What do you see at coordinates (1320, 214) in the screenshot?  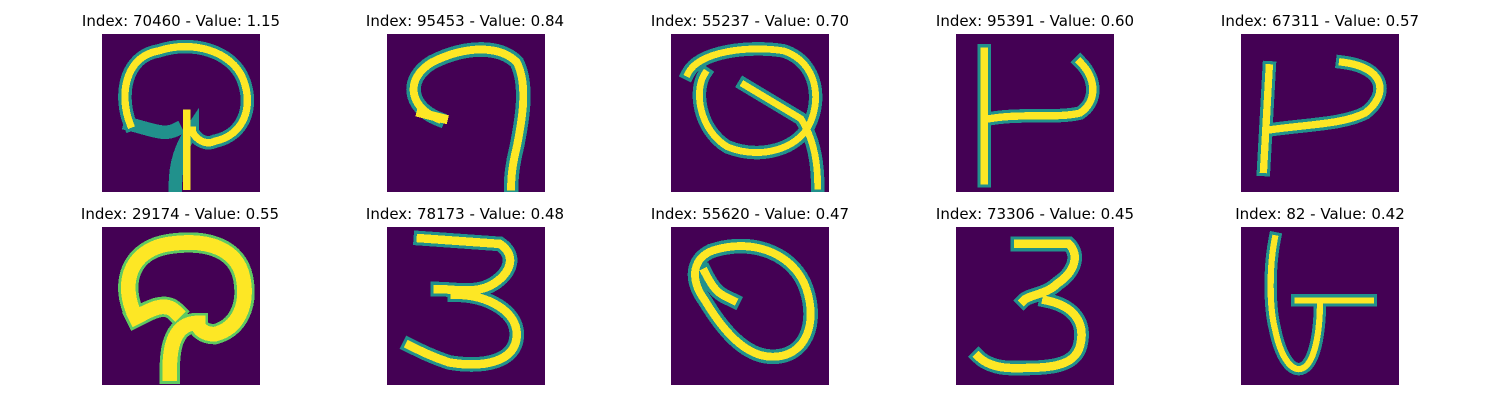 I see `panel-title: Index: 82 - Value: 0.42` at bounding box center [1320, 214].